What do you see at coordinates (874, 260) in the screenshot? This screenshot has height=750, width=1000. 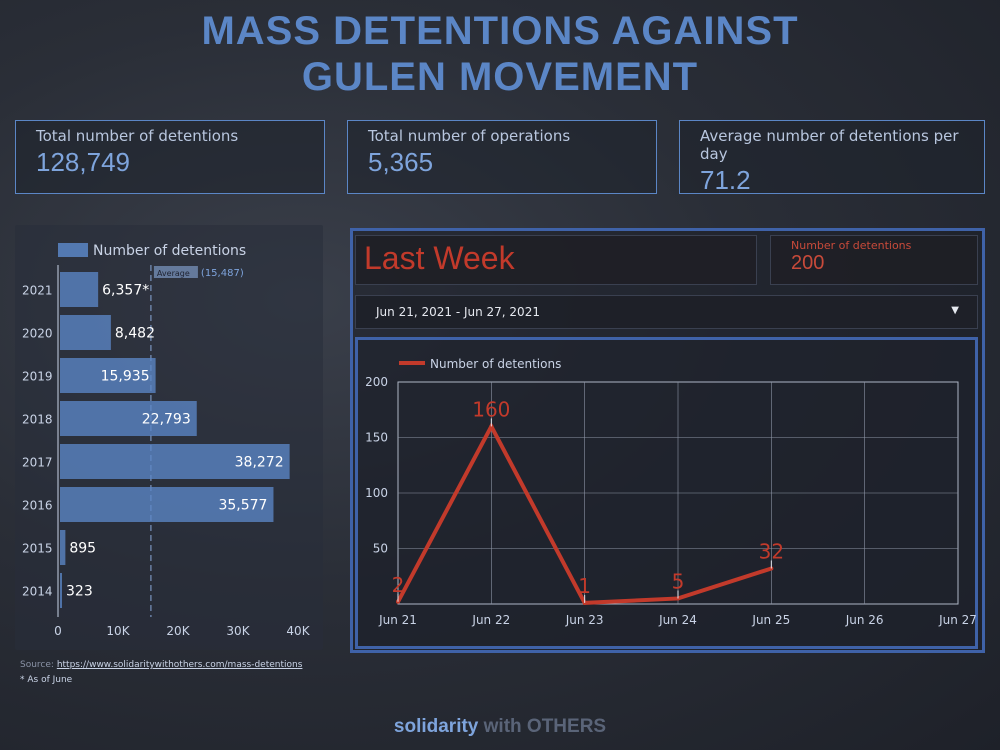 I see `detentions-scorecard: Number of detentions 200` at bounding box center [874, 260].